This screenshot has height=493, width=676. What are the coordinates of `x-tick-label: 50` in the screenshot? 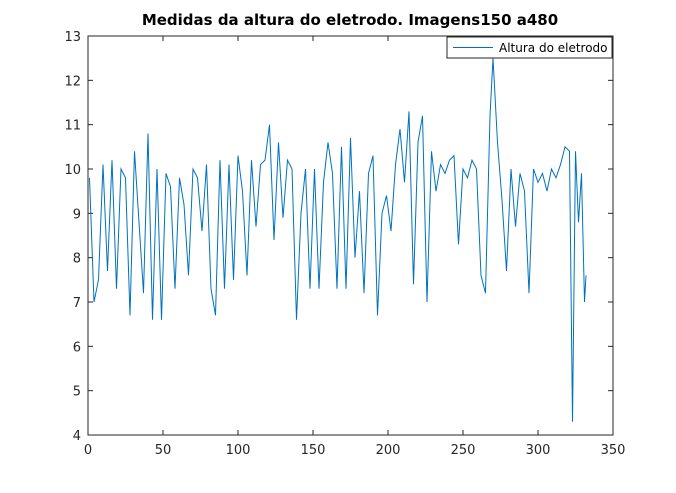 It's located at (163, 450).